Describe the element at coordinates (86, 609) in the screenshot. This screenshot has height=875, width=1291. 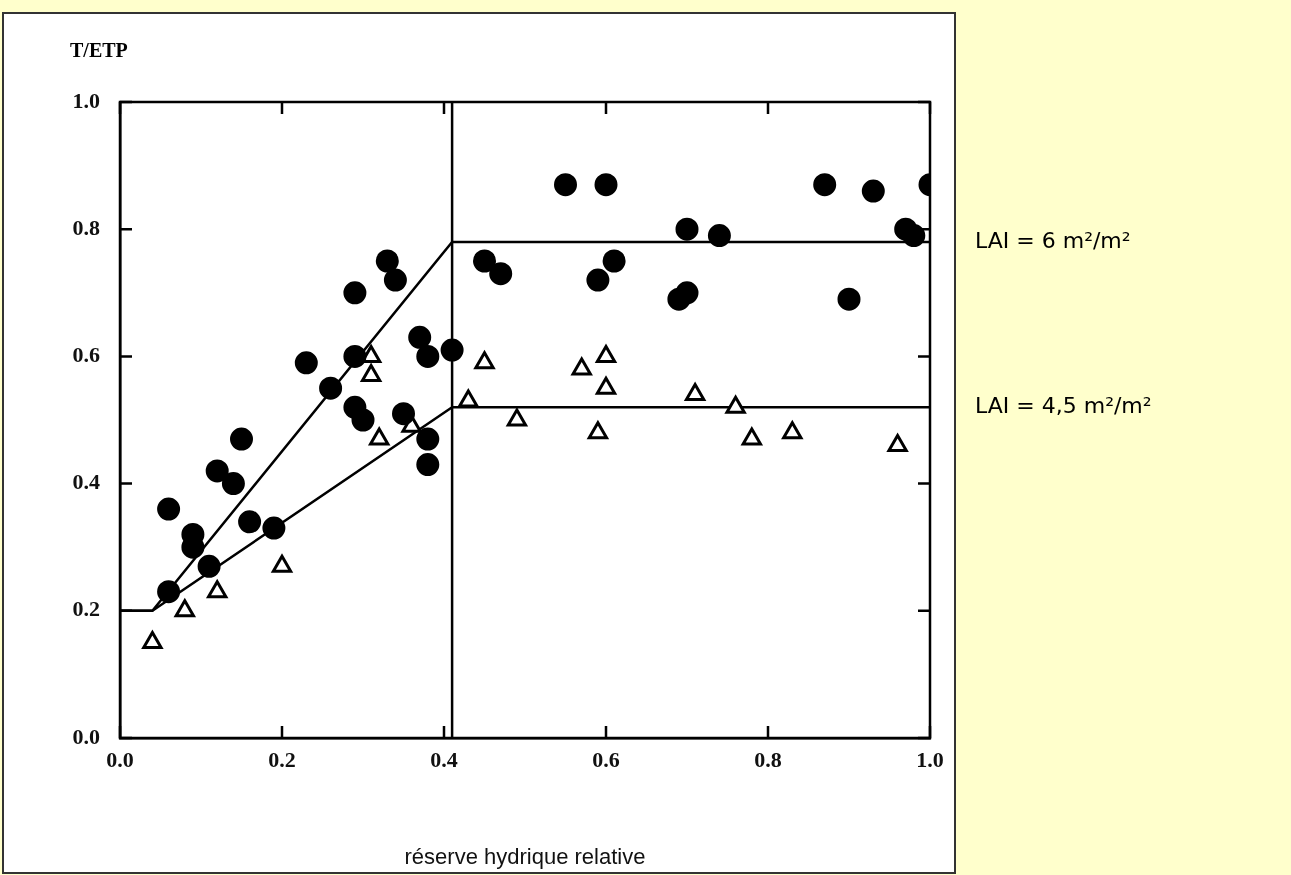
I see `y-tick-label: 0.2` at that location.